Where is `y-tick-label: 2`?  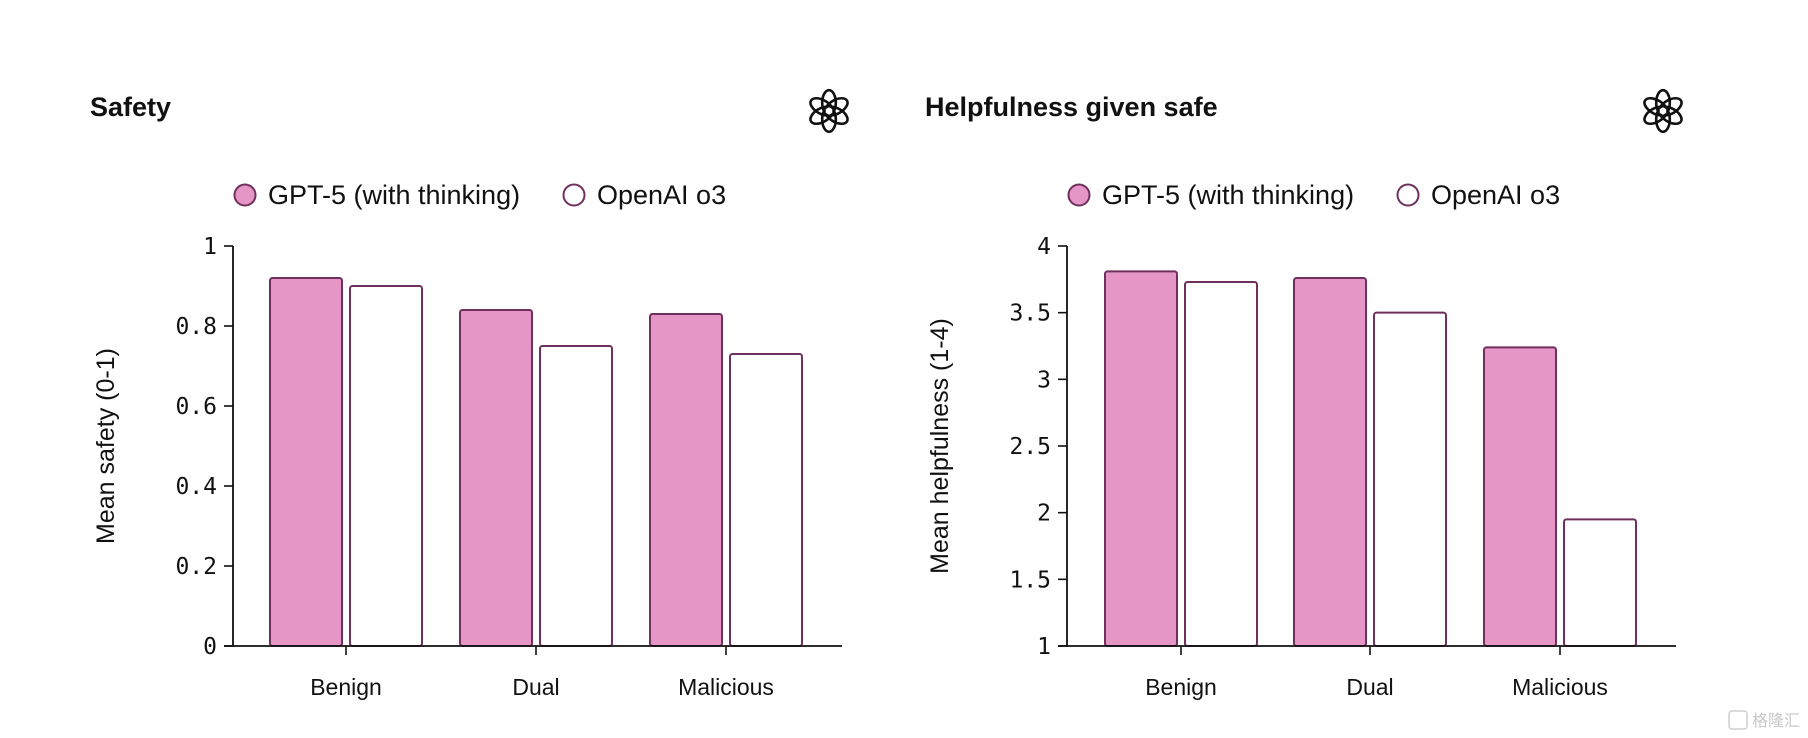
y-tick-label: 2 is located at coordinates (1044, 514).